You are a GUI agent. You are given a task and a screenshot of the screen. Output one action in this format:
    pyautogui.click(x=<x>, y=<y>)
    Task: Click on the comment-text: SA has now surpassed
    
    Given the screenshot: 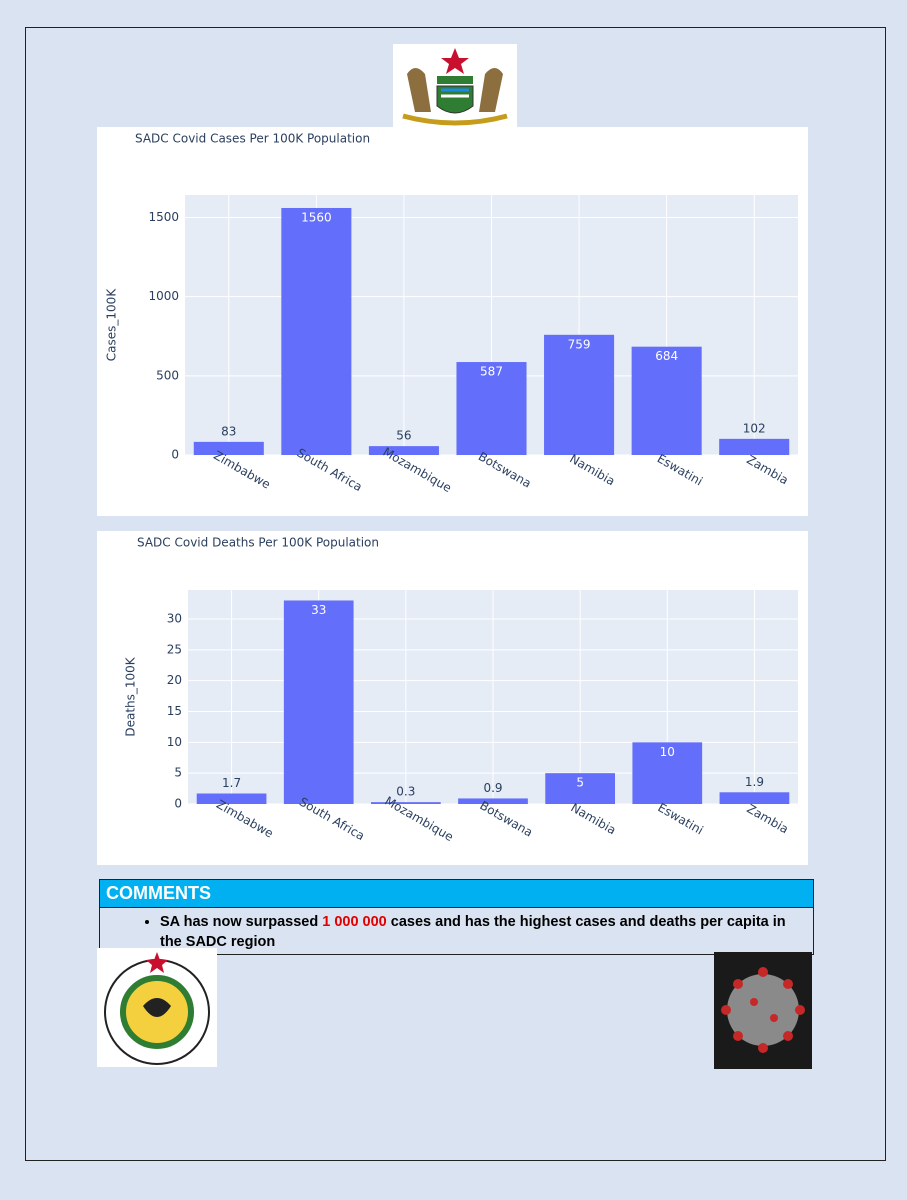 What is the action you would take?
    pyautogui.click(x=241, y=922)
    